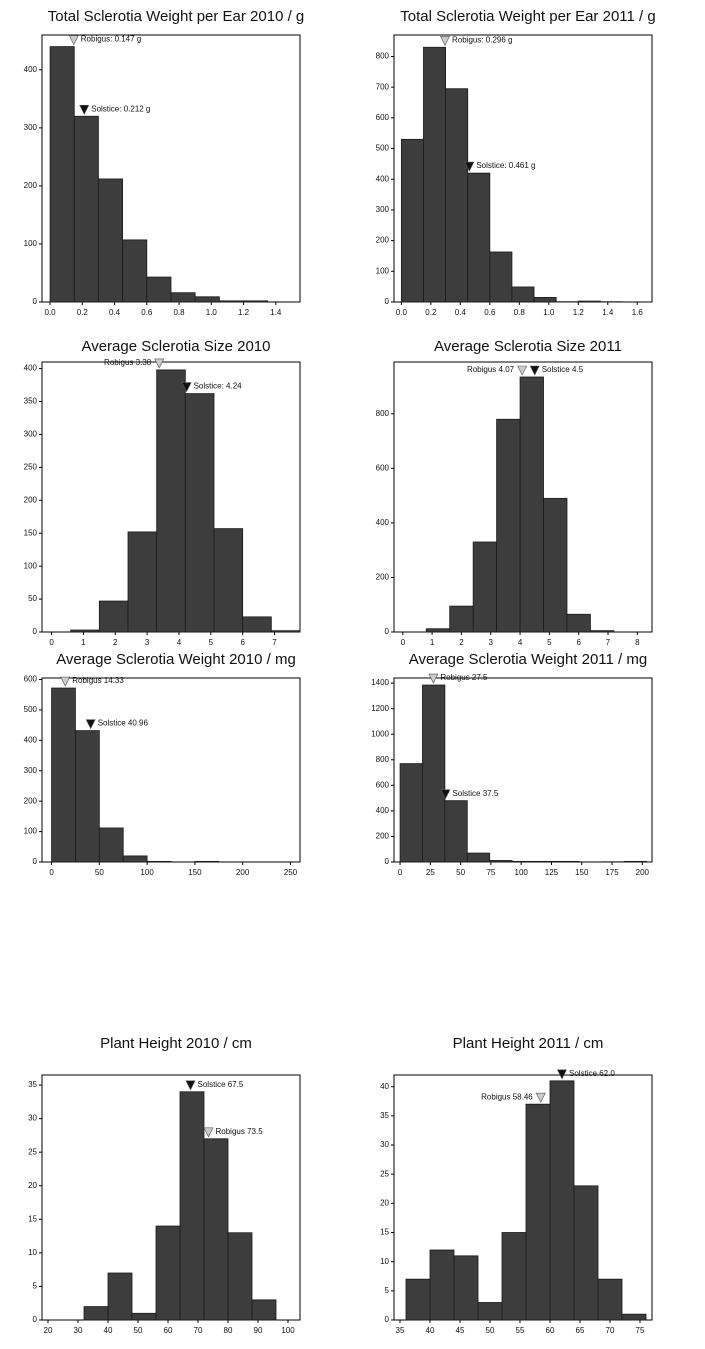 This screenshot has width=705, height=1349. I want to click on annotation-label: Solstice 67.5, so click(221, 1084).